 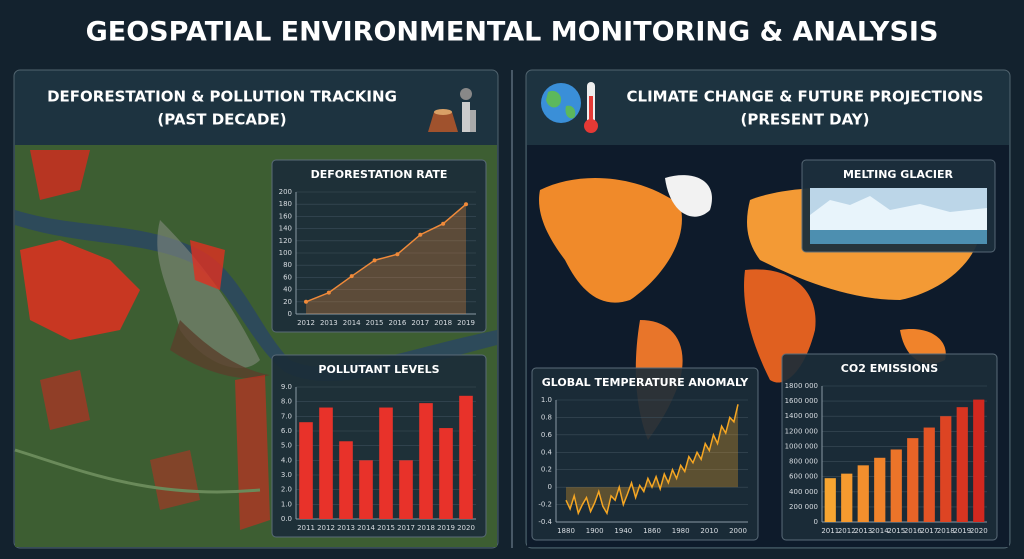 I want to click on y-tick-label: 8.0, so click(x=286, y=402).